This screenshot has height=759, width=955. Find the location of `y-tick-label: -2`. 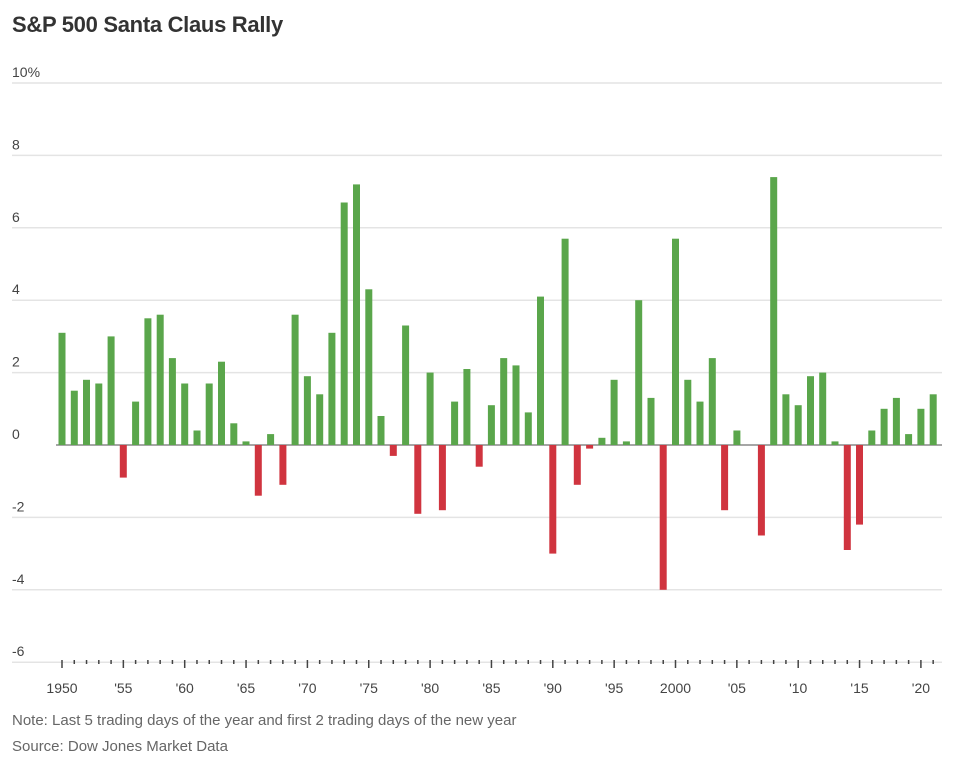

y-tick-label: -2 is located at coordinates (18, 506).